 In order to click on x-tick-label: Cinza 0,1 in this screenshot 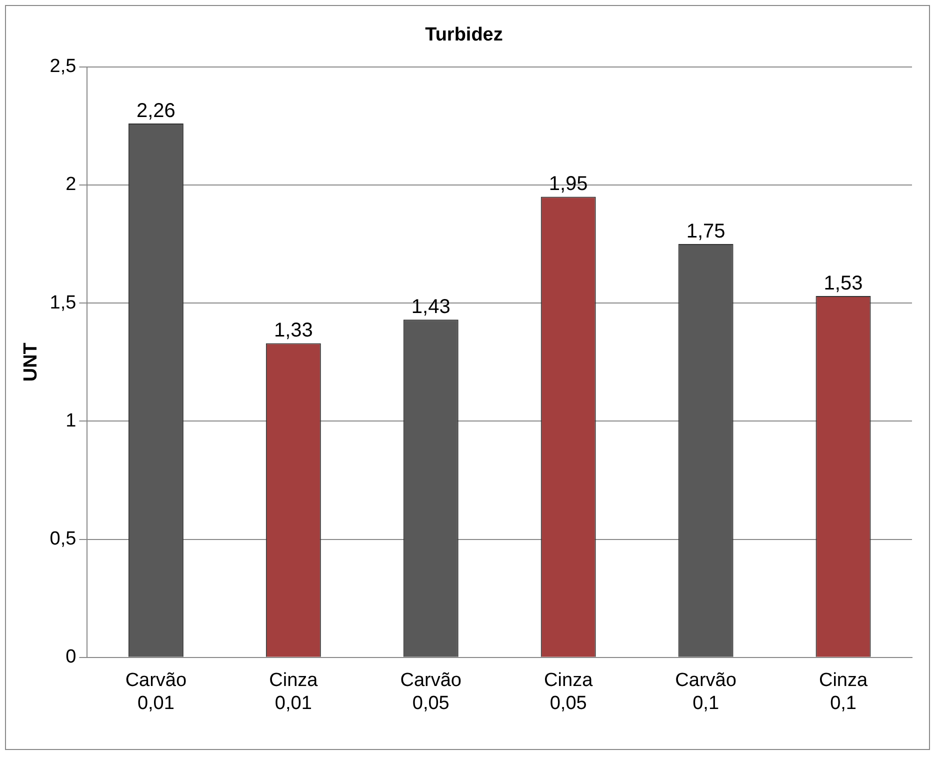, I will do `click(843, 692)`.